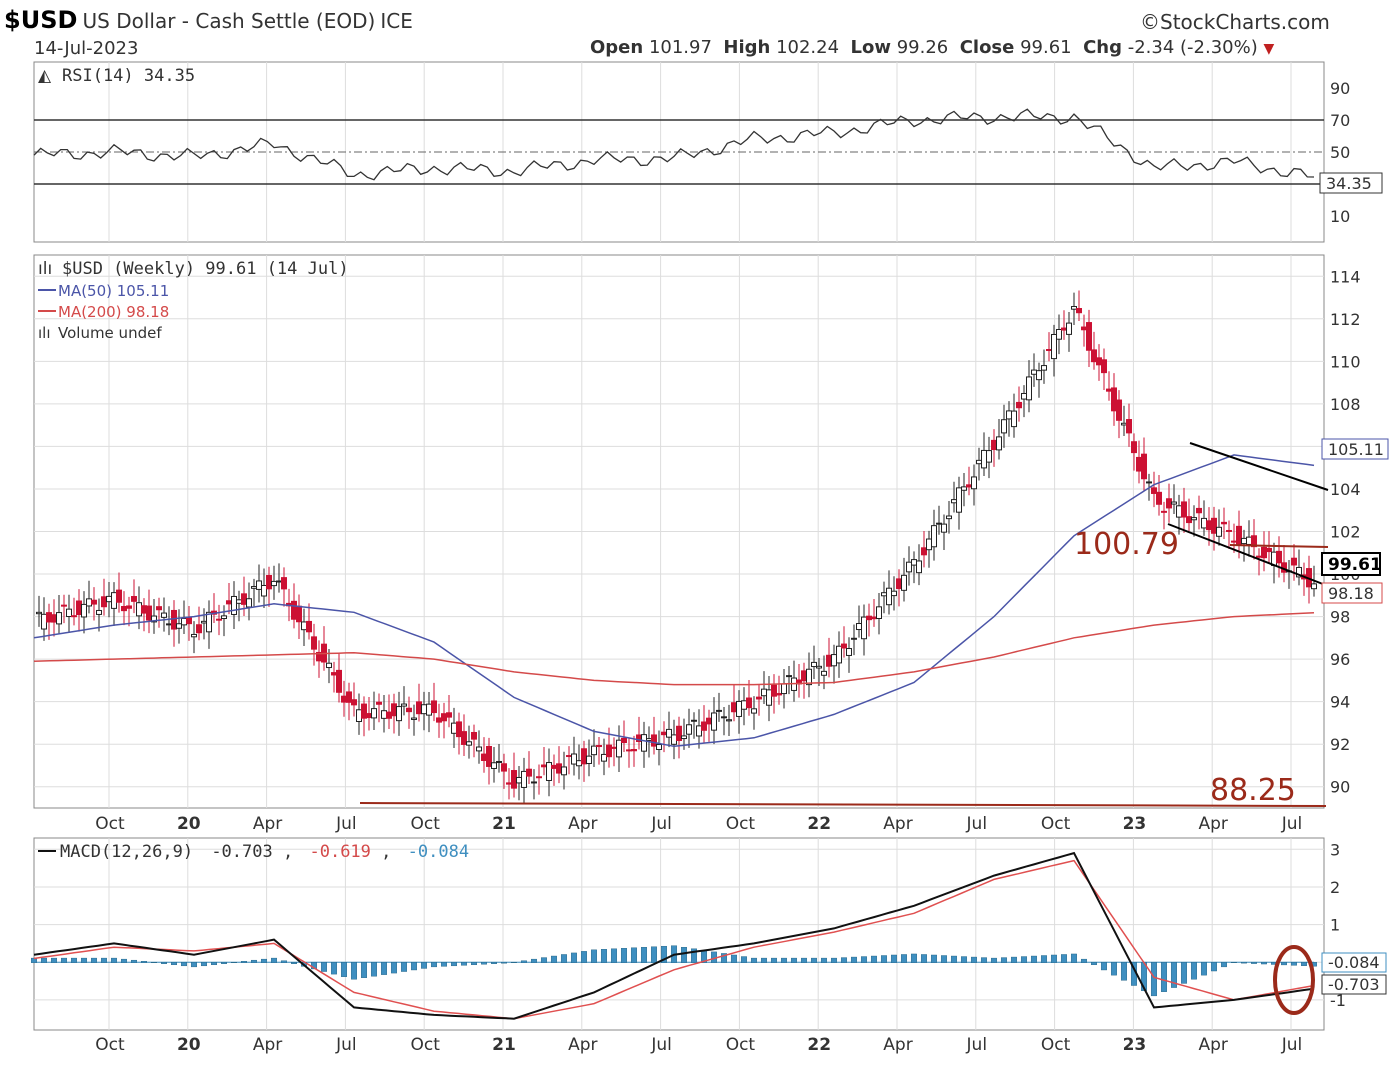 Image resolution: width=1400 pixels, height=1077 pixels. I want to click on lower-trendline, so click(1248, 555).